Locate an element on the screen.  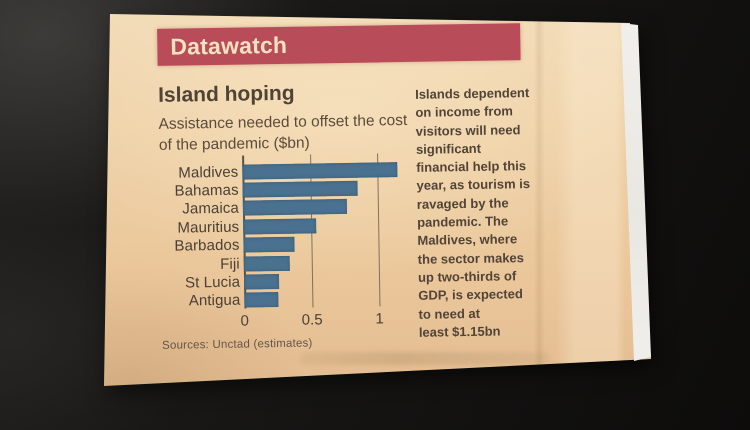
bar-label: Antigua is located at coordinates (214, 301).